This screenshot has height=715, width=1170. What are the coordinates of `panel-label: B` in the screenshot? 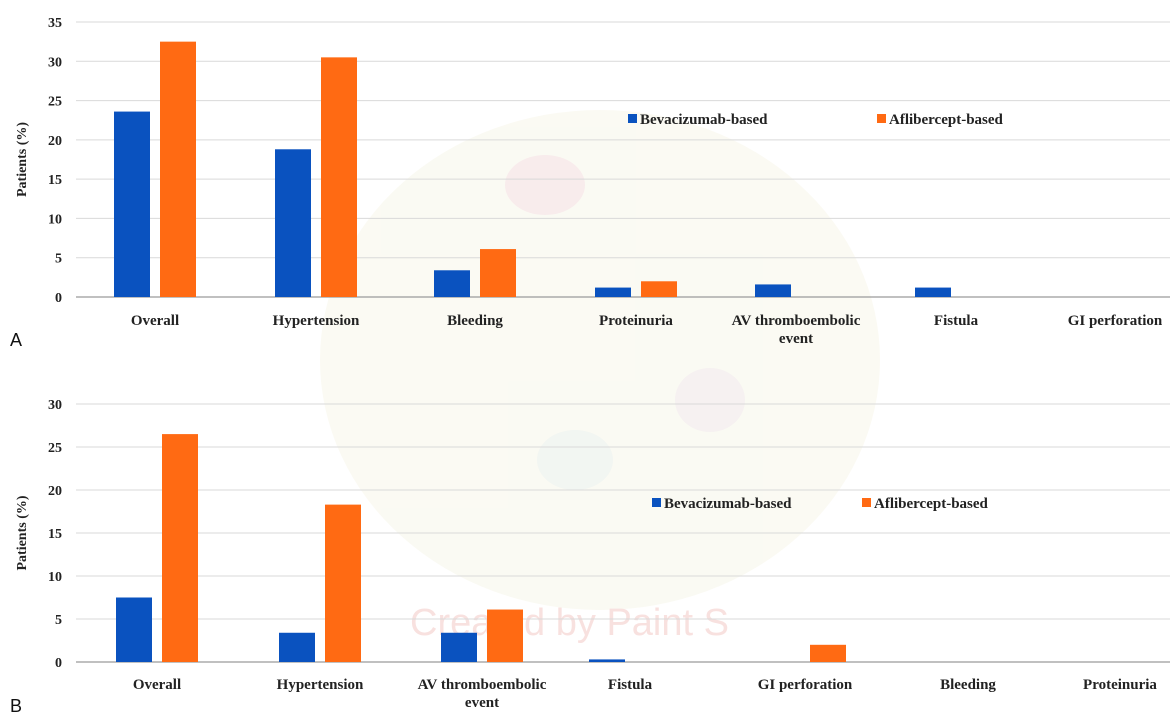 It's located at (16, 705).